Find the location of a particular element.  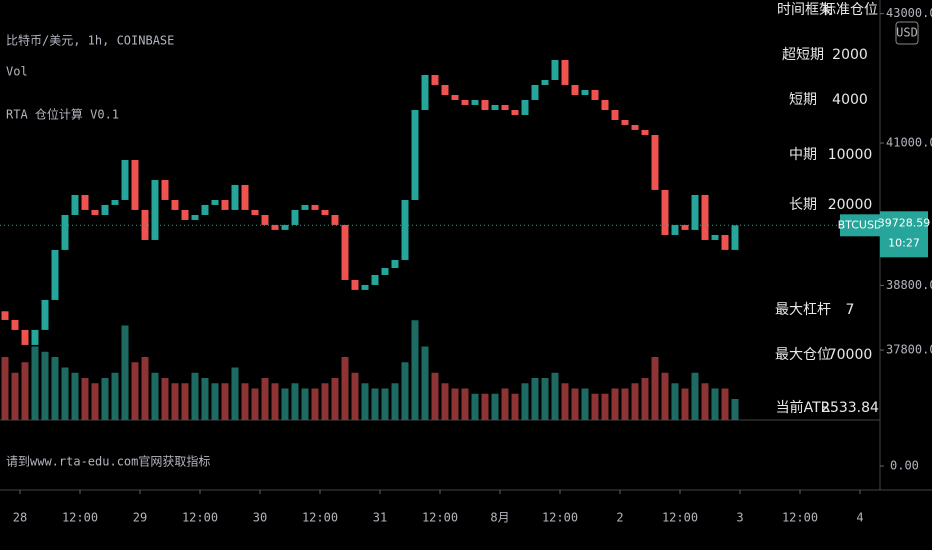

last-price-label: 39728.59 is located at coordinates (904, 222).